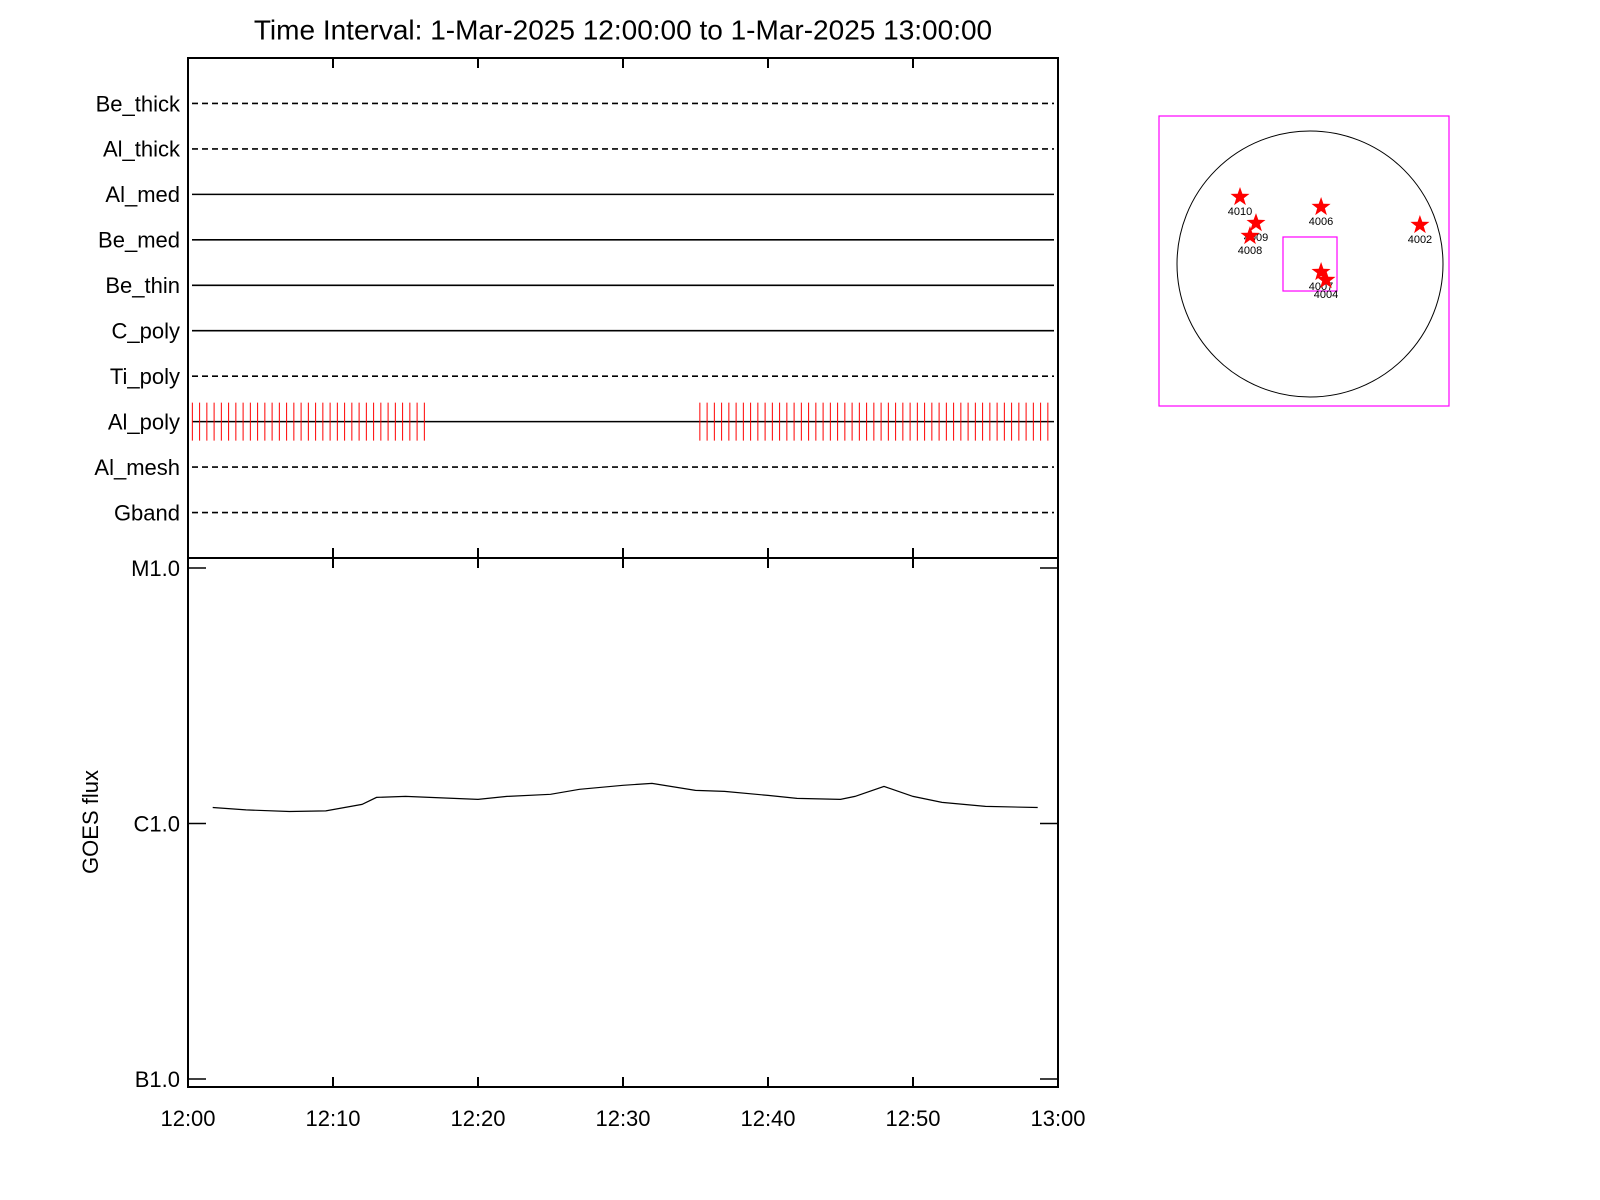 This screenshot has height=1200, width=1600. I want to click on fov-box, so click(1310, 264).